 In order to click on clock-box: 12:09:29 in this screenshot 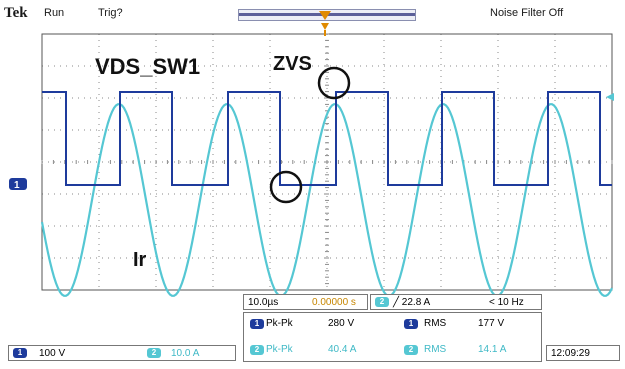, I will do `click(583, 353)`.